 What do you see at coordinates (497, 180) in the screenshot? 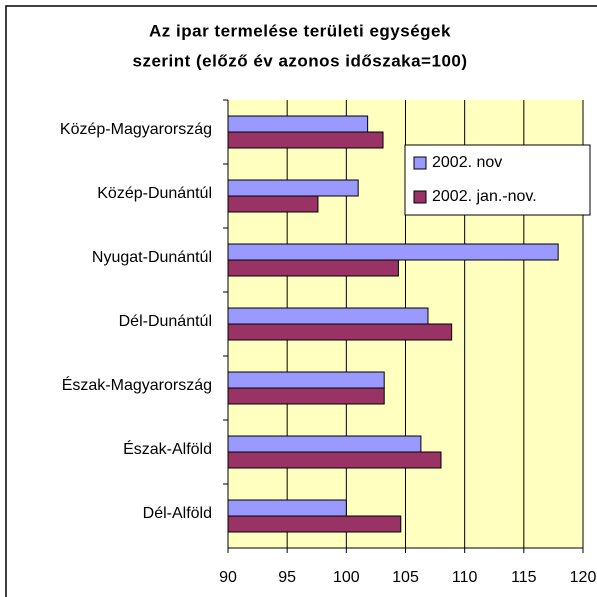
I see `legend` at bounding box center [497, 180].